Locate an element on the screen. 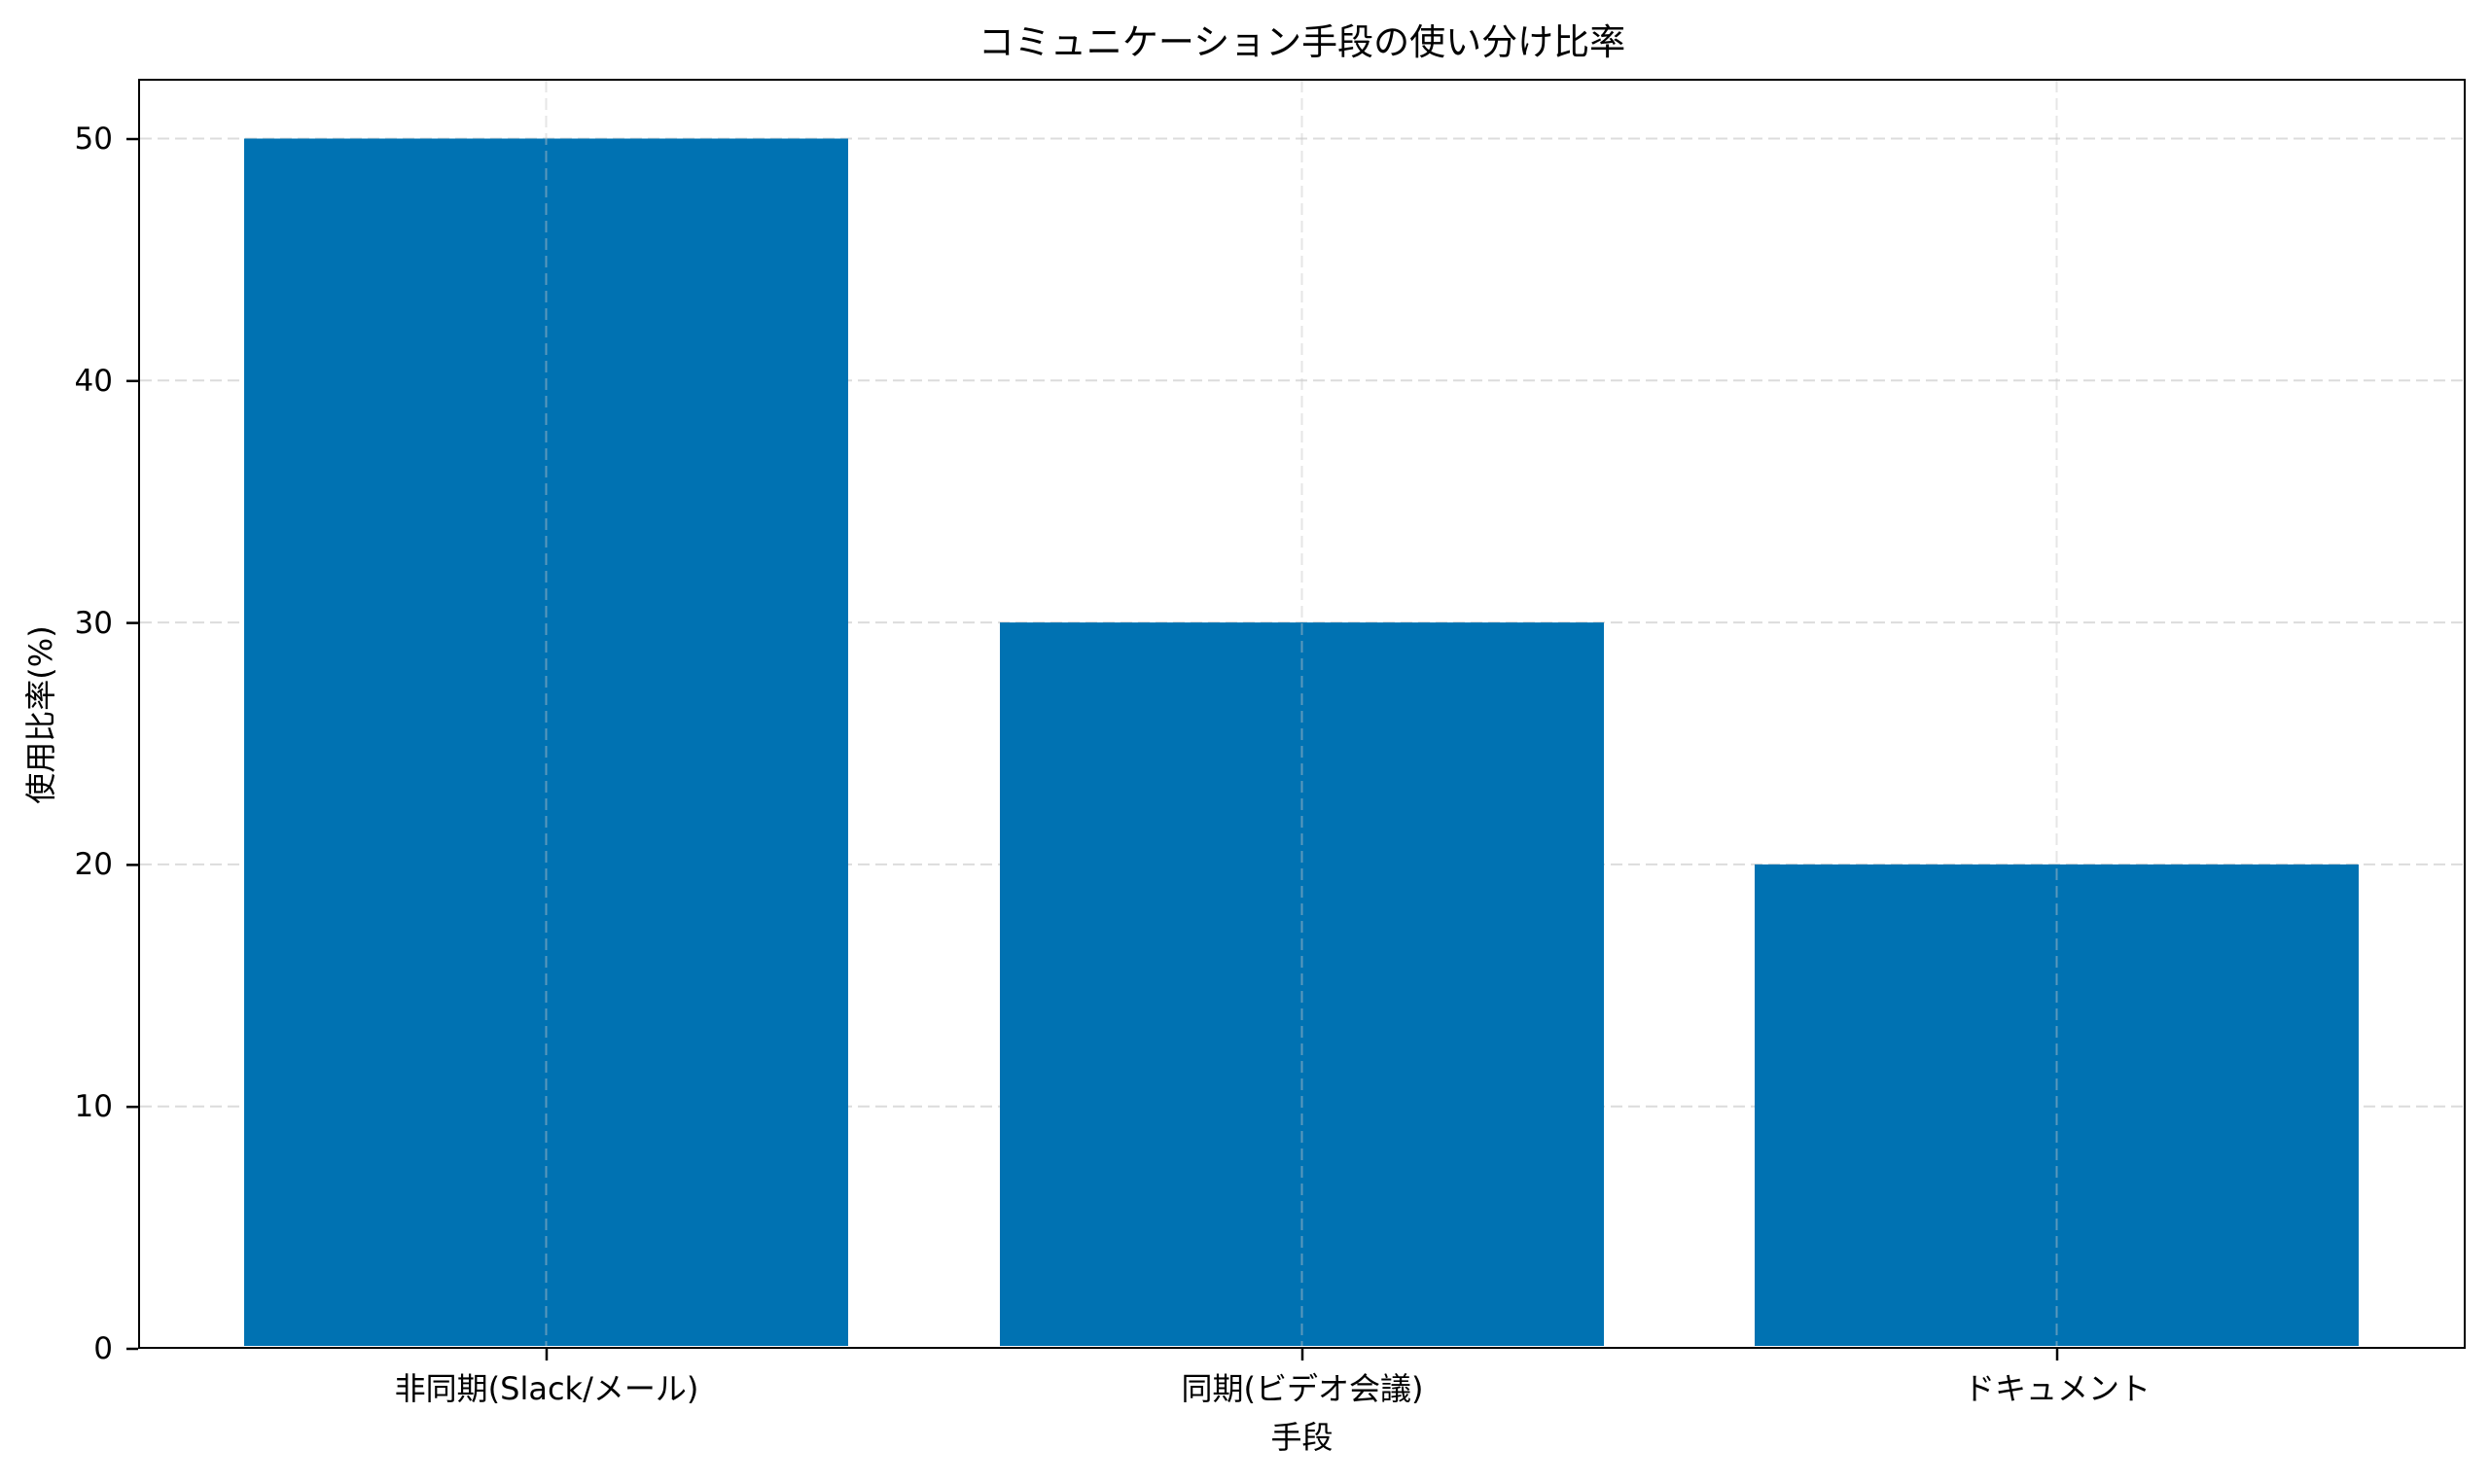 This screenshot has height=1484, width=2490. y-tick-label: 20 is located at coordinates (93, 865).